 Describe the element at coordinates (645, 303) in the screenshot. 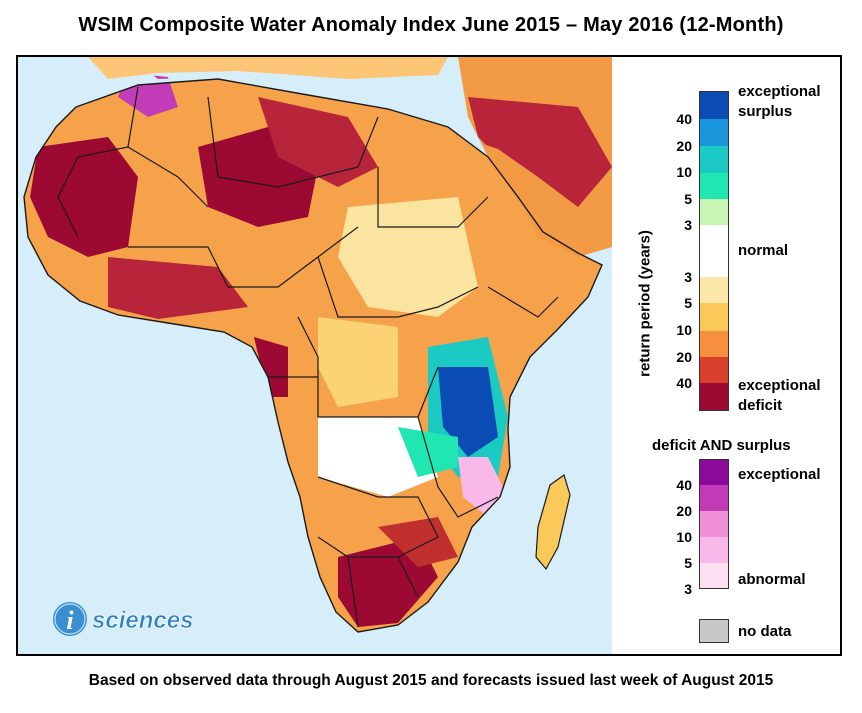

I see `legend-axis-label: return period (years)` at that location.